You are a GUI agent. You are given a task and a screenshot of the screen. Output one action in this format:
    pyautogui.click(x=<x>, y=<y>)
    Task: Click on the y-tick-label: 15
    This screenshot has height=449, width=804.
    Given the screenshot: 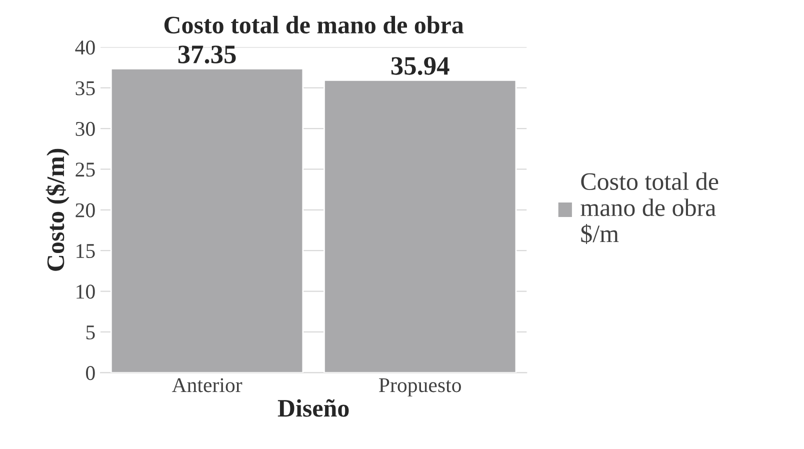 What is the action you would take?
    pyautogui.click(x=85, y=251)
    